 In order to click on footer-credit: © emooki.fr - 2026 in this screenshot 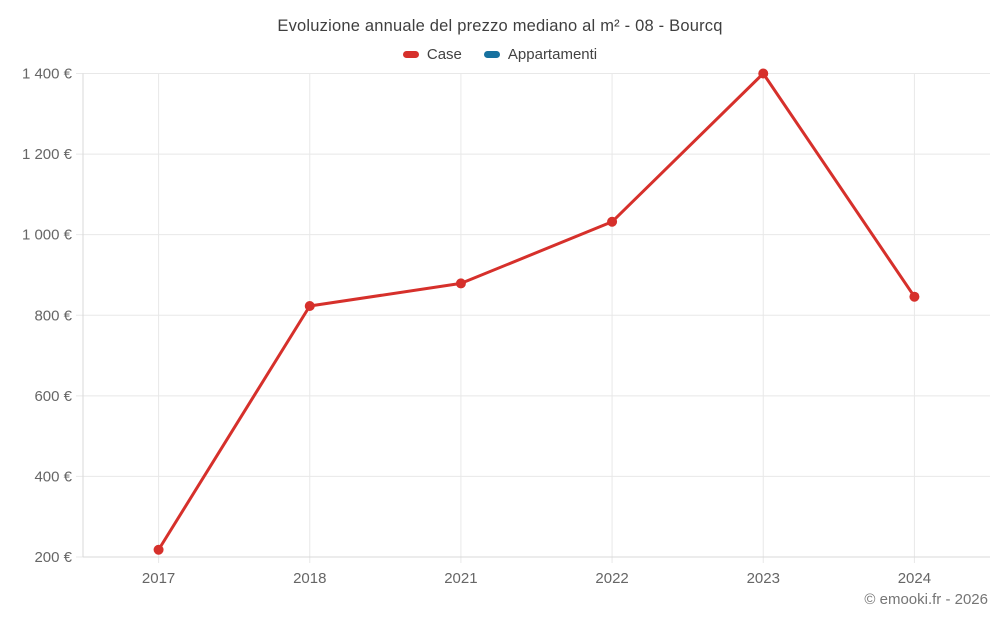, I will do `click(926, 599)`.